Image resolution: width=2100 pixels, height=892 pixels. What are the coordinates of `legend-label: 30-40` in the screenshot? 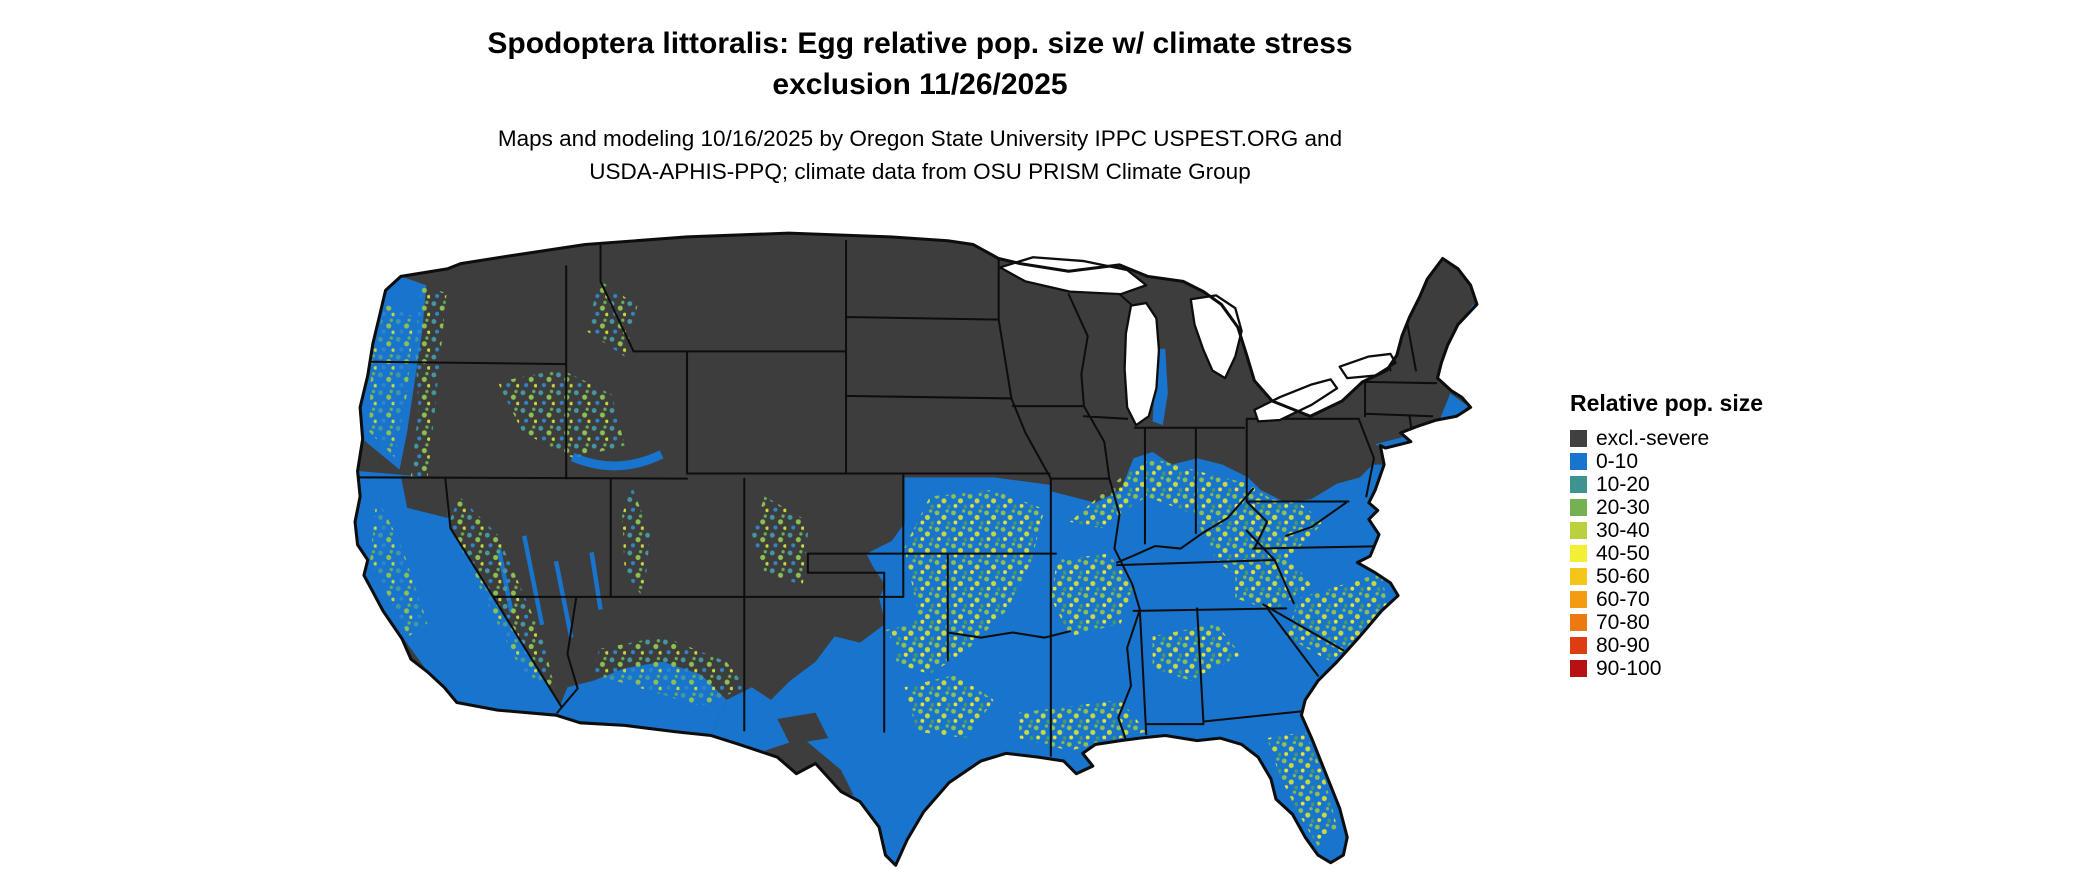 It's located at (1623, 530).